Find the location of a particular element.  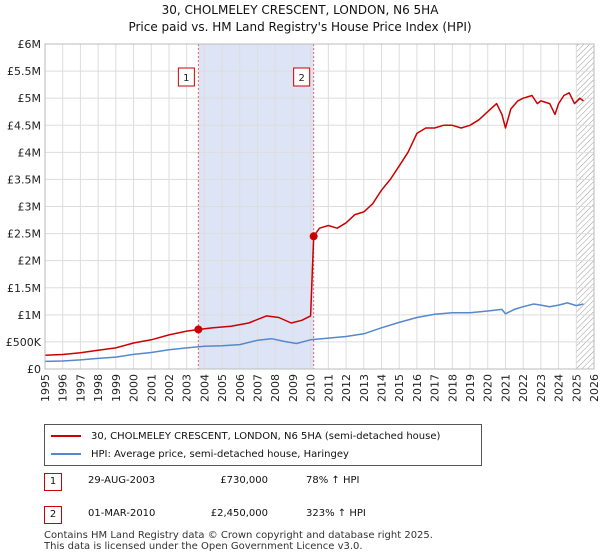

x-tick-label: 2016 is located at coordinates (417, 388).